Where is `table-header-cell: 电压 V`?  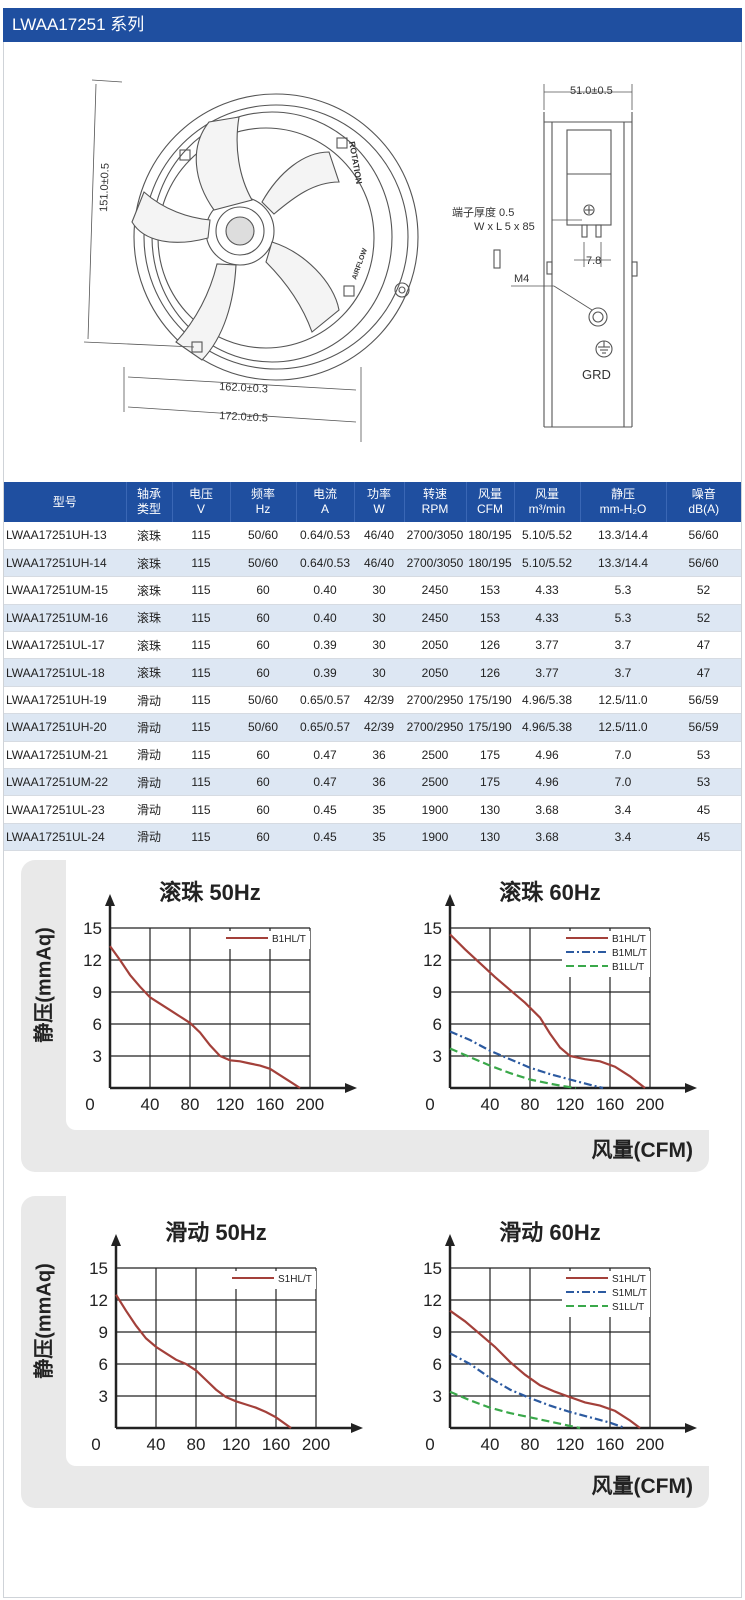 table-header-cell: 电压 V is located at coordinates (201, 502).